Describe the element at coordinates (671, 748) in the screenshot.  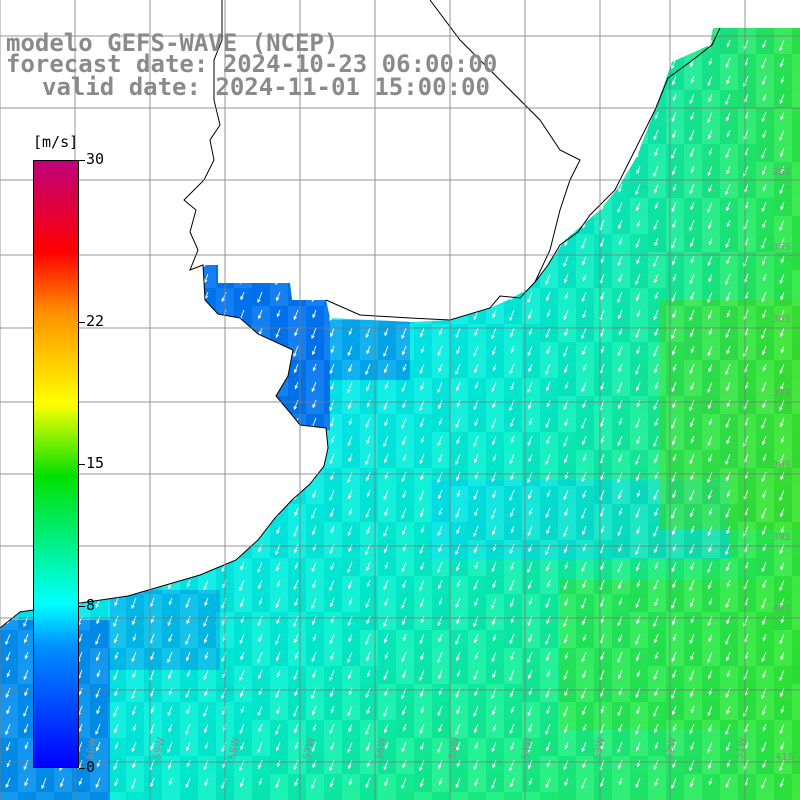
I see `longitude-label: 52W` at that location.